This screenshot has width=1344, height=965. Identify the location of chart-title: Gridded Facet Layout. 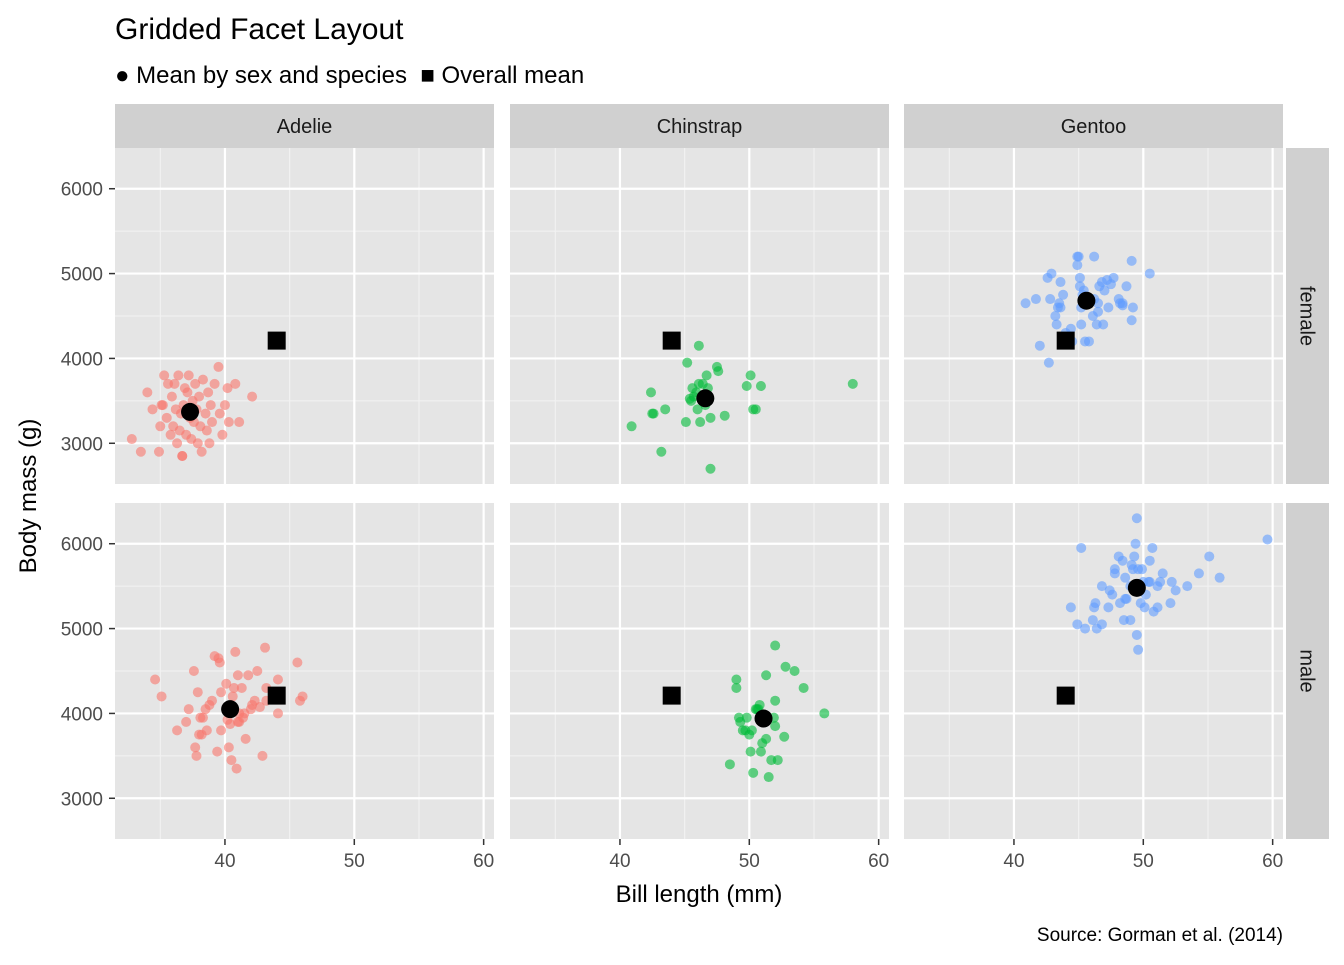
(259, 29).